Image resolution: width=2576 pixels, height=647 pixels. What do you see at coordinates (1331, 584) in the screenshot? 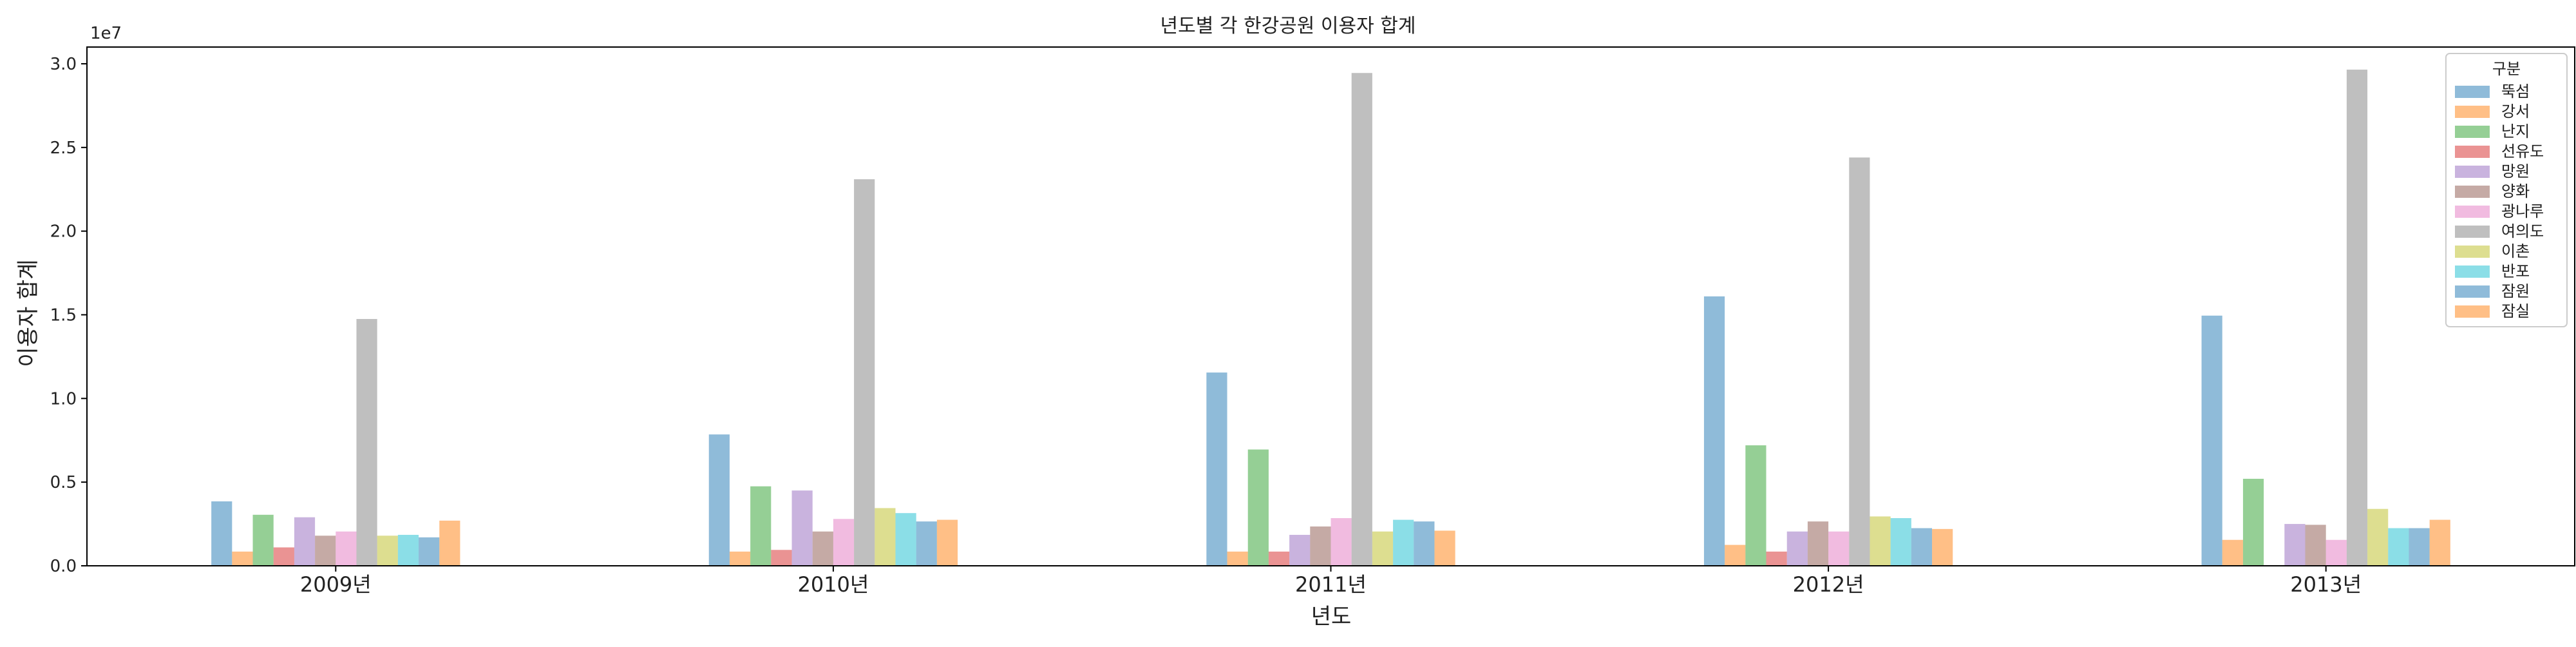
I see `x-tick-label: 2011년` at bounding box center [1331, 584].